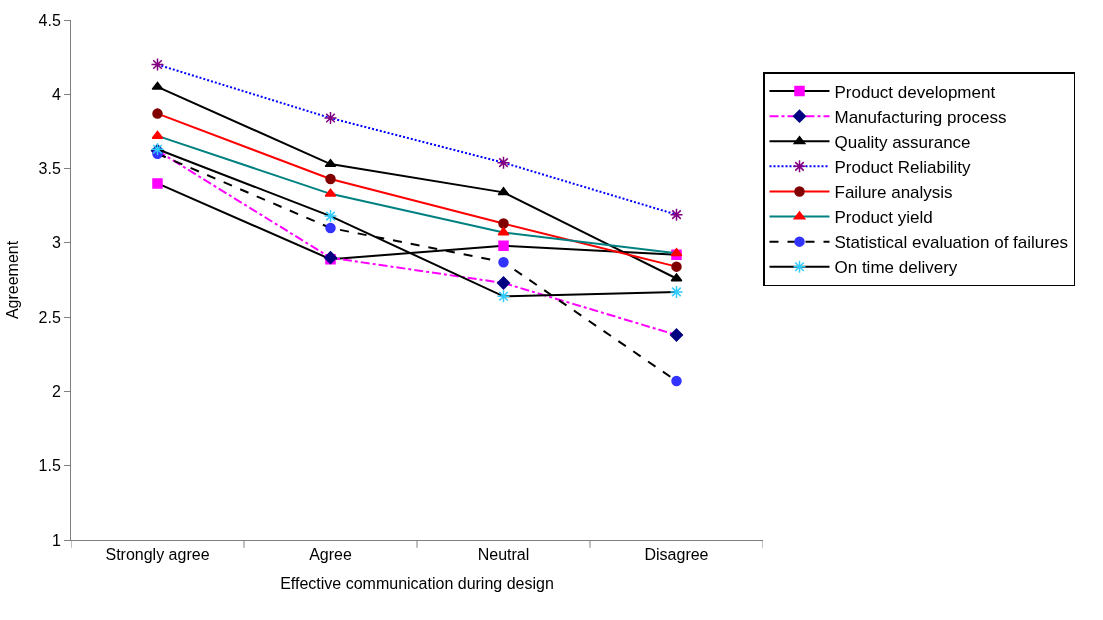 This screenshot has height=620, width=1103. Describe the element at coordinates (13, 280) in the screenshot. I see `y-axis-title: Agreement` at that location.